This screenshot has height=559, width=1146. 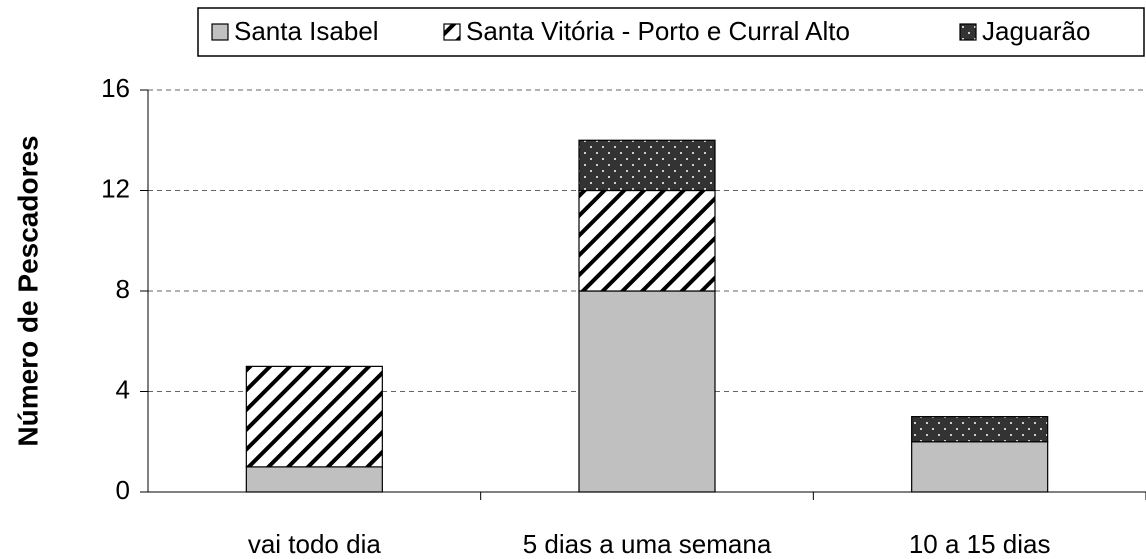 I want to click on y-tick-label: 16, so click(x=115, y=88).